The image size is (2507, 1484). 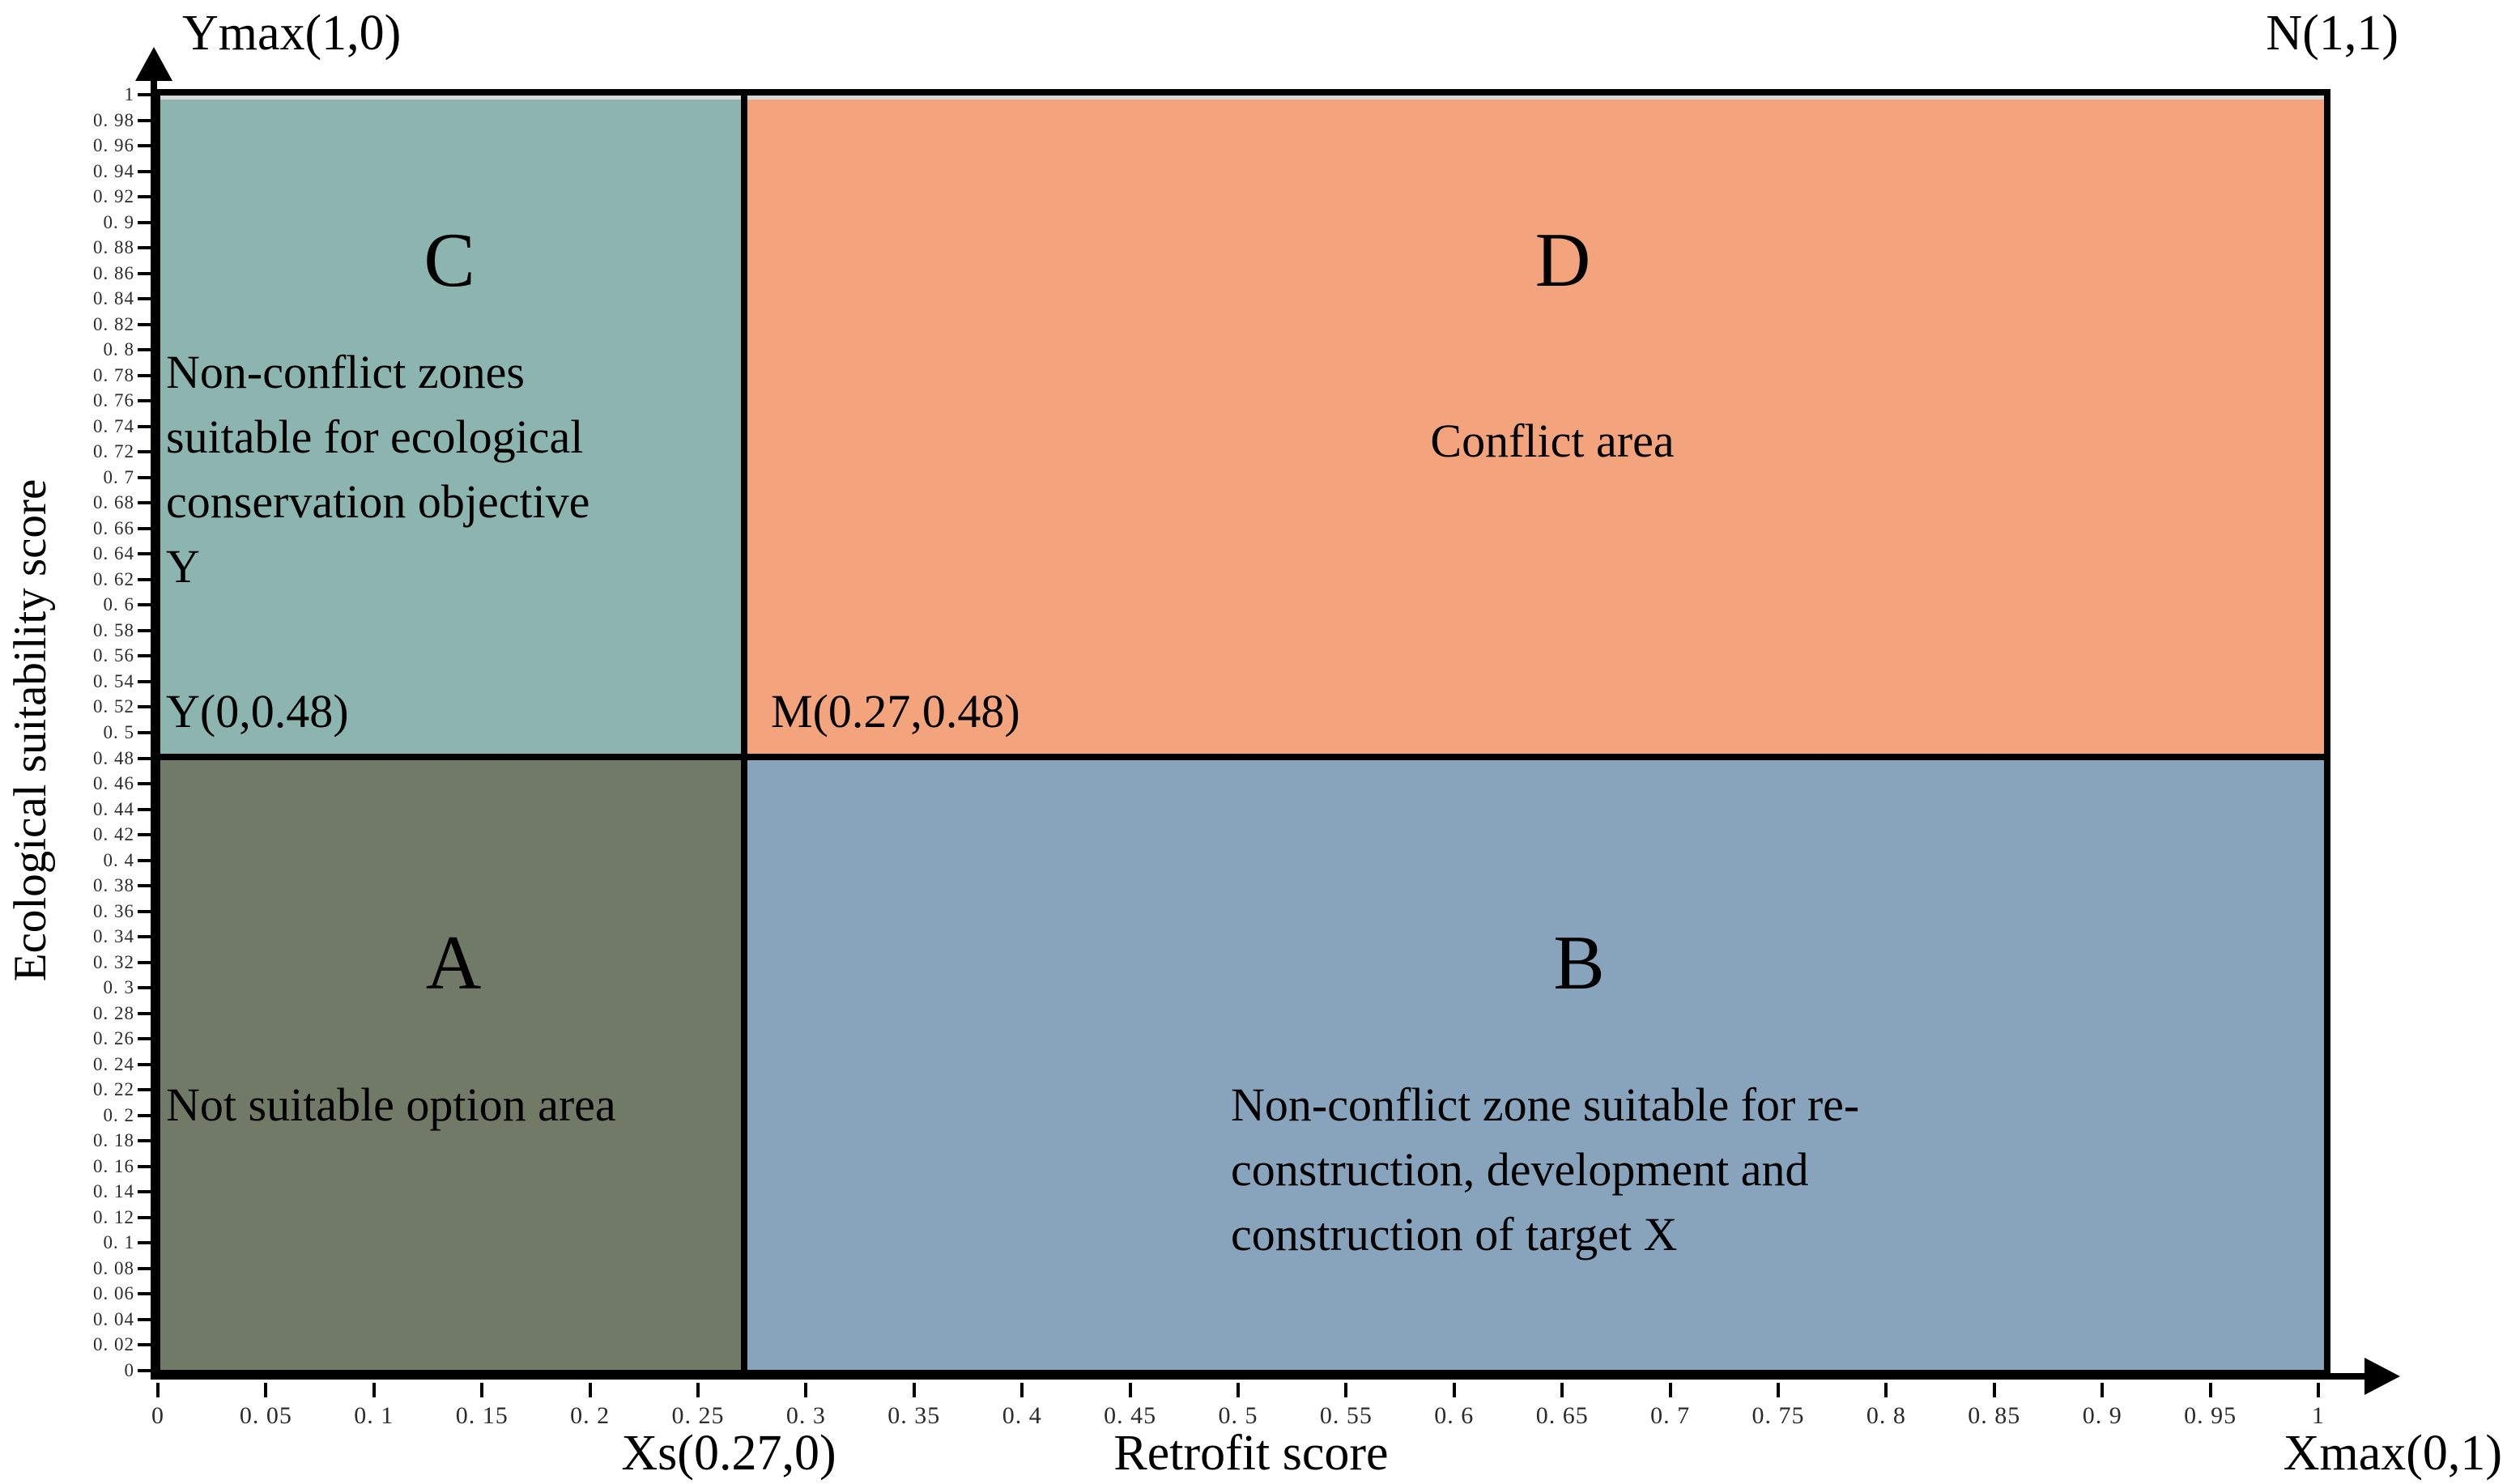 What do you see at coordinates (118, 860) in the screenshot?
I see `y-tick-label: 0. 4` at bounding box center [118, 860].